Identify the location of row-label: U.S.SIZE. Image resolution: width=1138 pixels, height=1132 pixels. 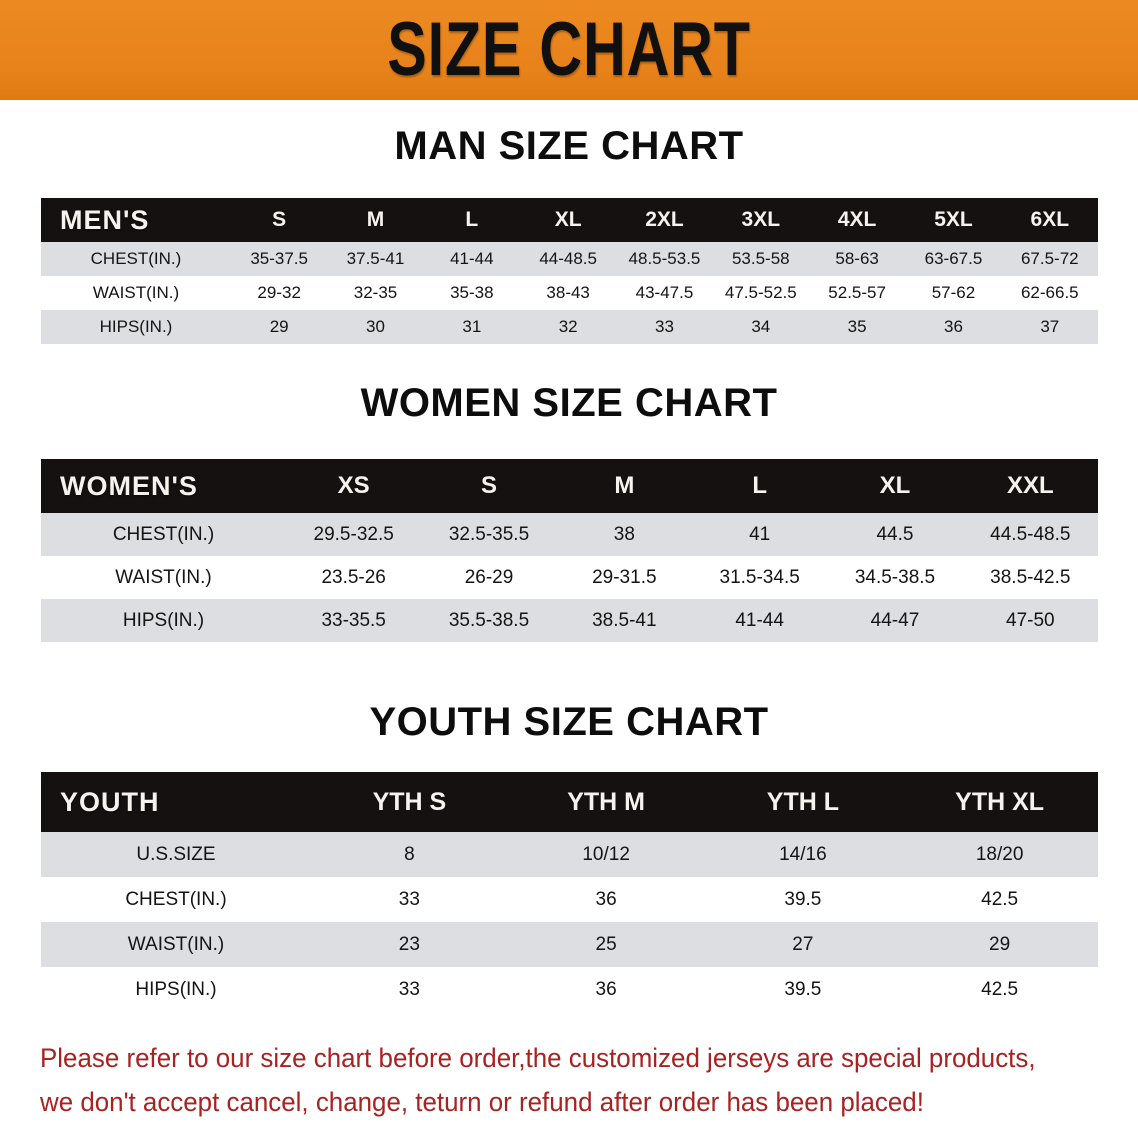
(176, 854).